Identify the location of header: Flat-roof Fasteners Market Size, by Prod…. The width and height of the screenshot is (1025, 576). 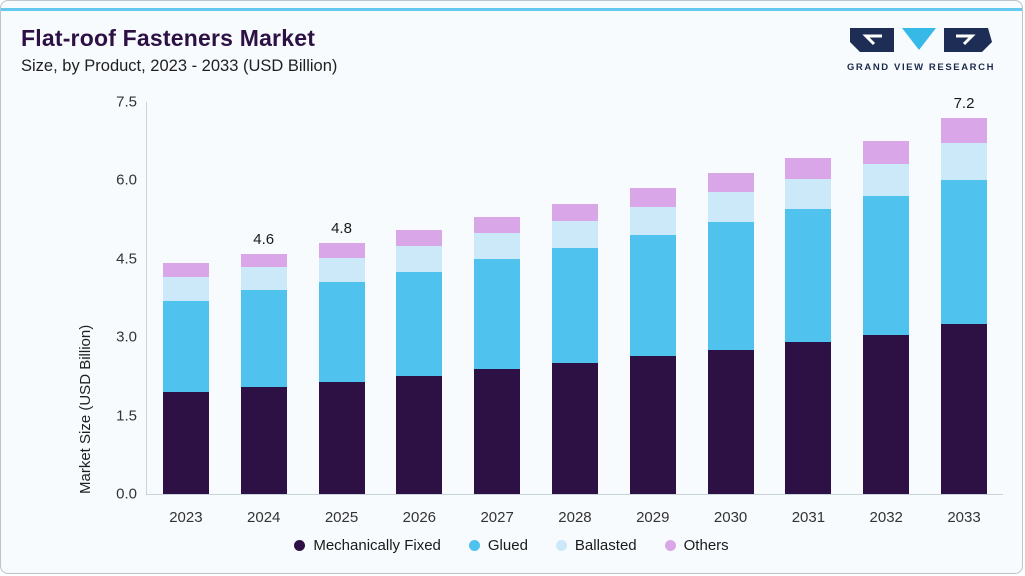
(511, 50).